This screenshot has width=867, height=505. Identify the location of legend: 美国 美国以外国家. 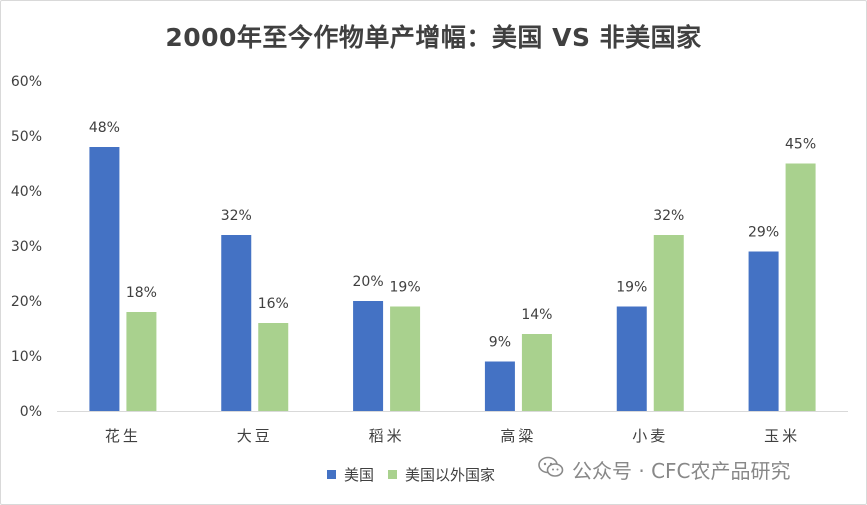
(418, 474).